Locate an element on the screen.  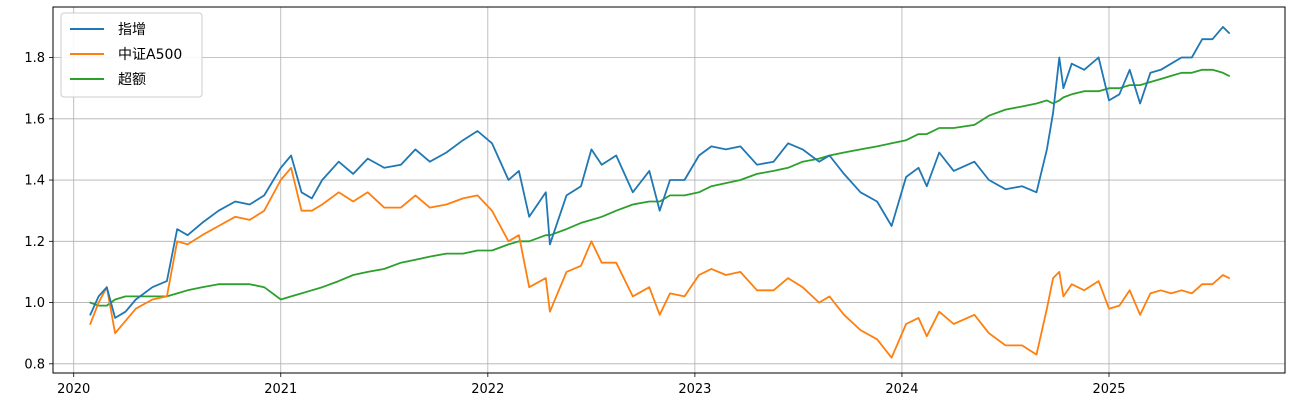
x-tick-label: 2023 is located at coordinates (694, 389).